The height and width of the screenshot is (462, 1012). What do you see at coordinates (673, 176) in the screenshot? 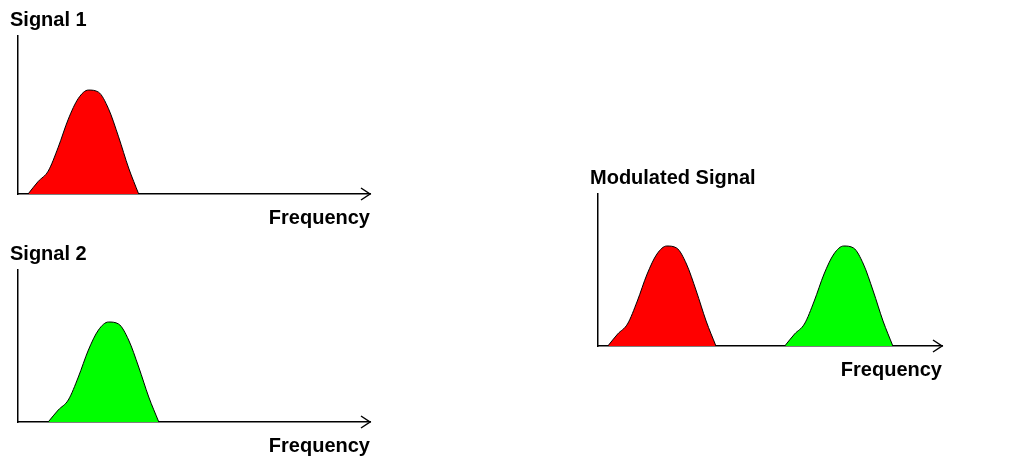
I see `chart-title: Modulated Signal` at bounding box center [673, 176].